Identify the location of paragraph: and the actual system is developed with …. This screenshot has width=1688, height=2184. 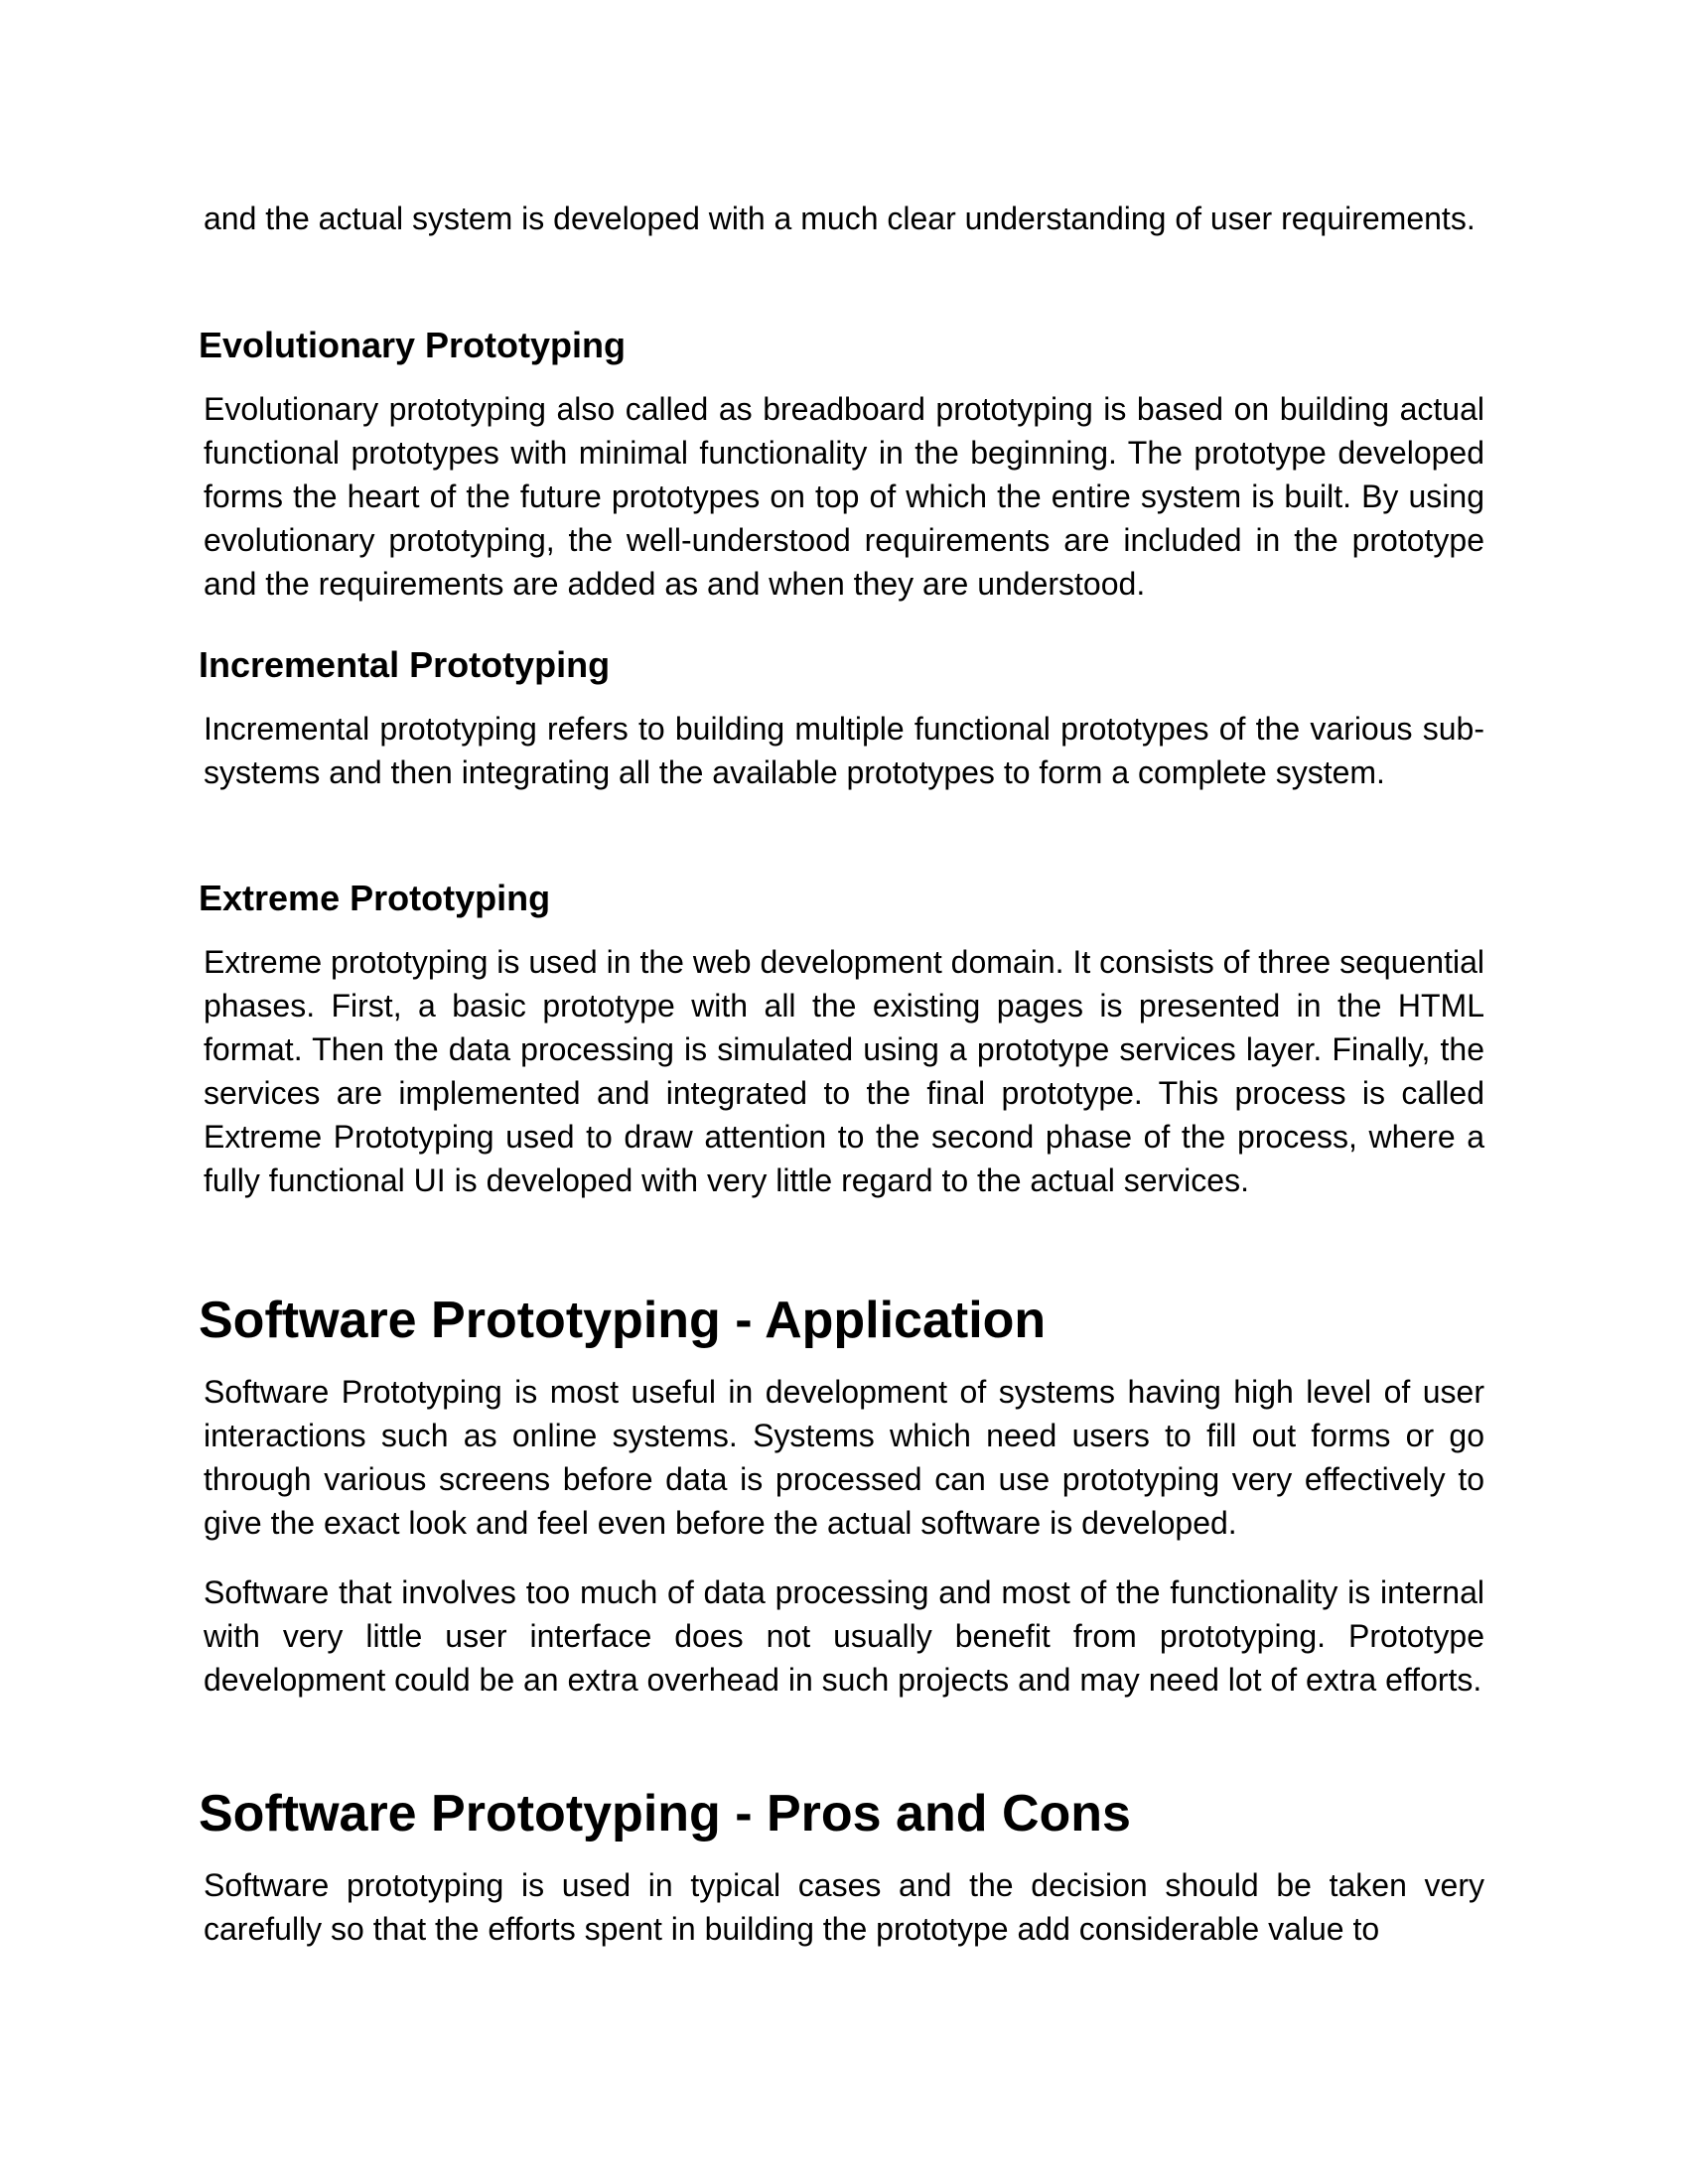
(840, 218).